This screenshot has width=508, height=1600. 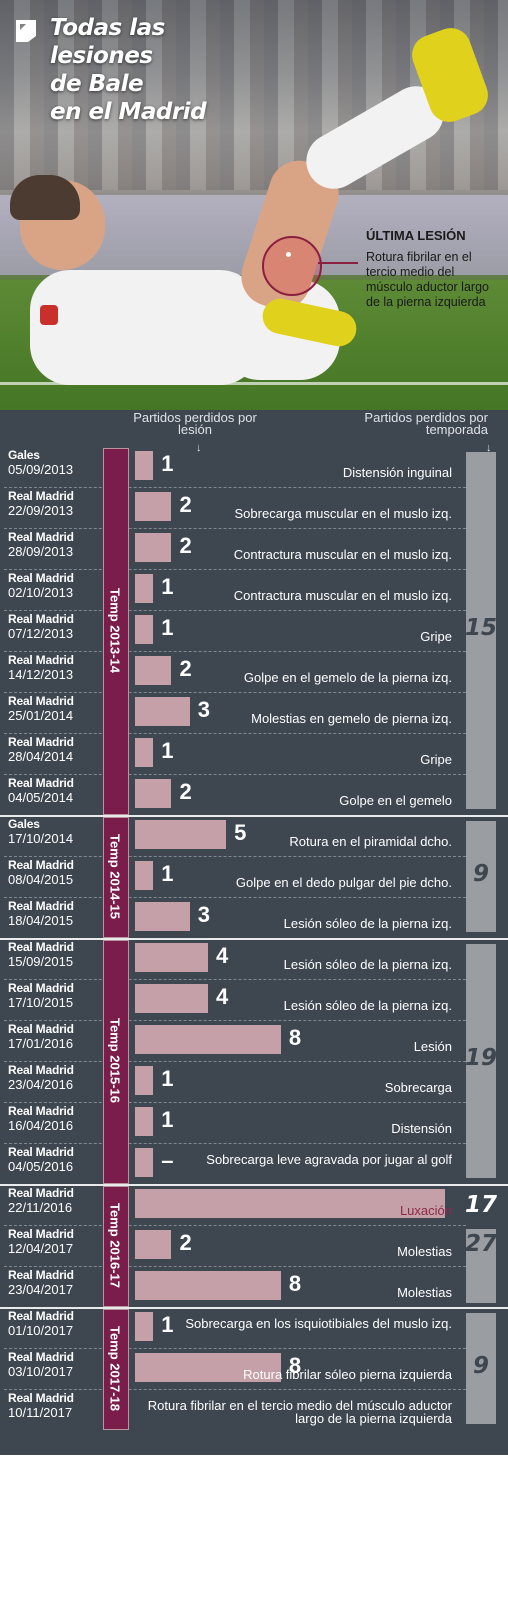 I want to click on row-label: Real Madrid 12/04/2017, so click(x=56, y=1241).